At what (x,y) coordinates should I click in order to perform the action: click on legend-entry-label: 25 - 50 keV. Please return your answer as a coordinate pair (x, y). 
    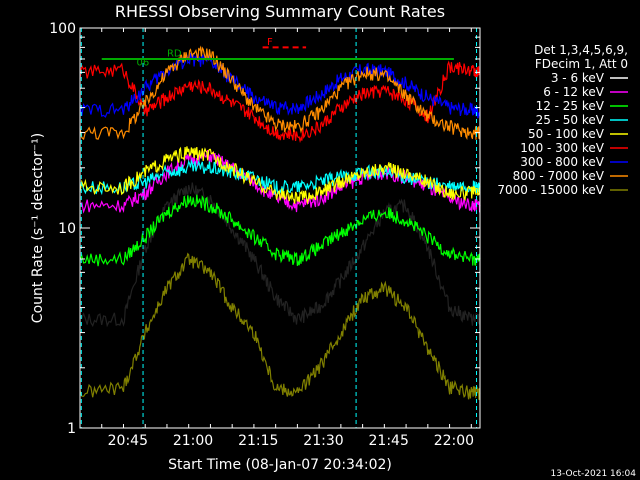
    Looking at the image, I should click on (570, 120).